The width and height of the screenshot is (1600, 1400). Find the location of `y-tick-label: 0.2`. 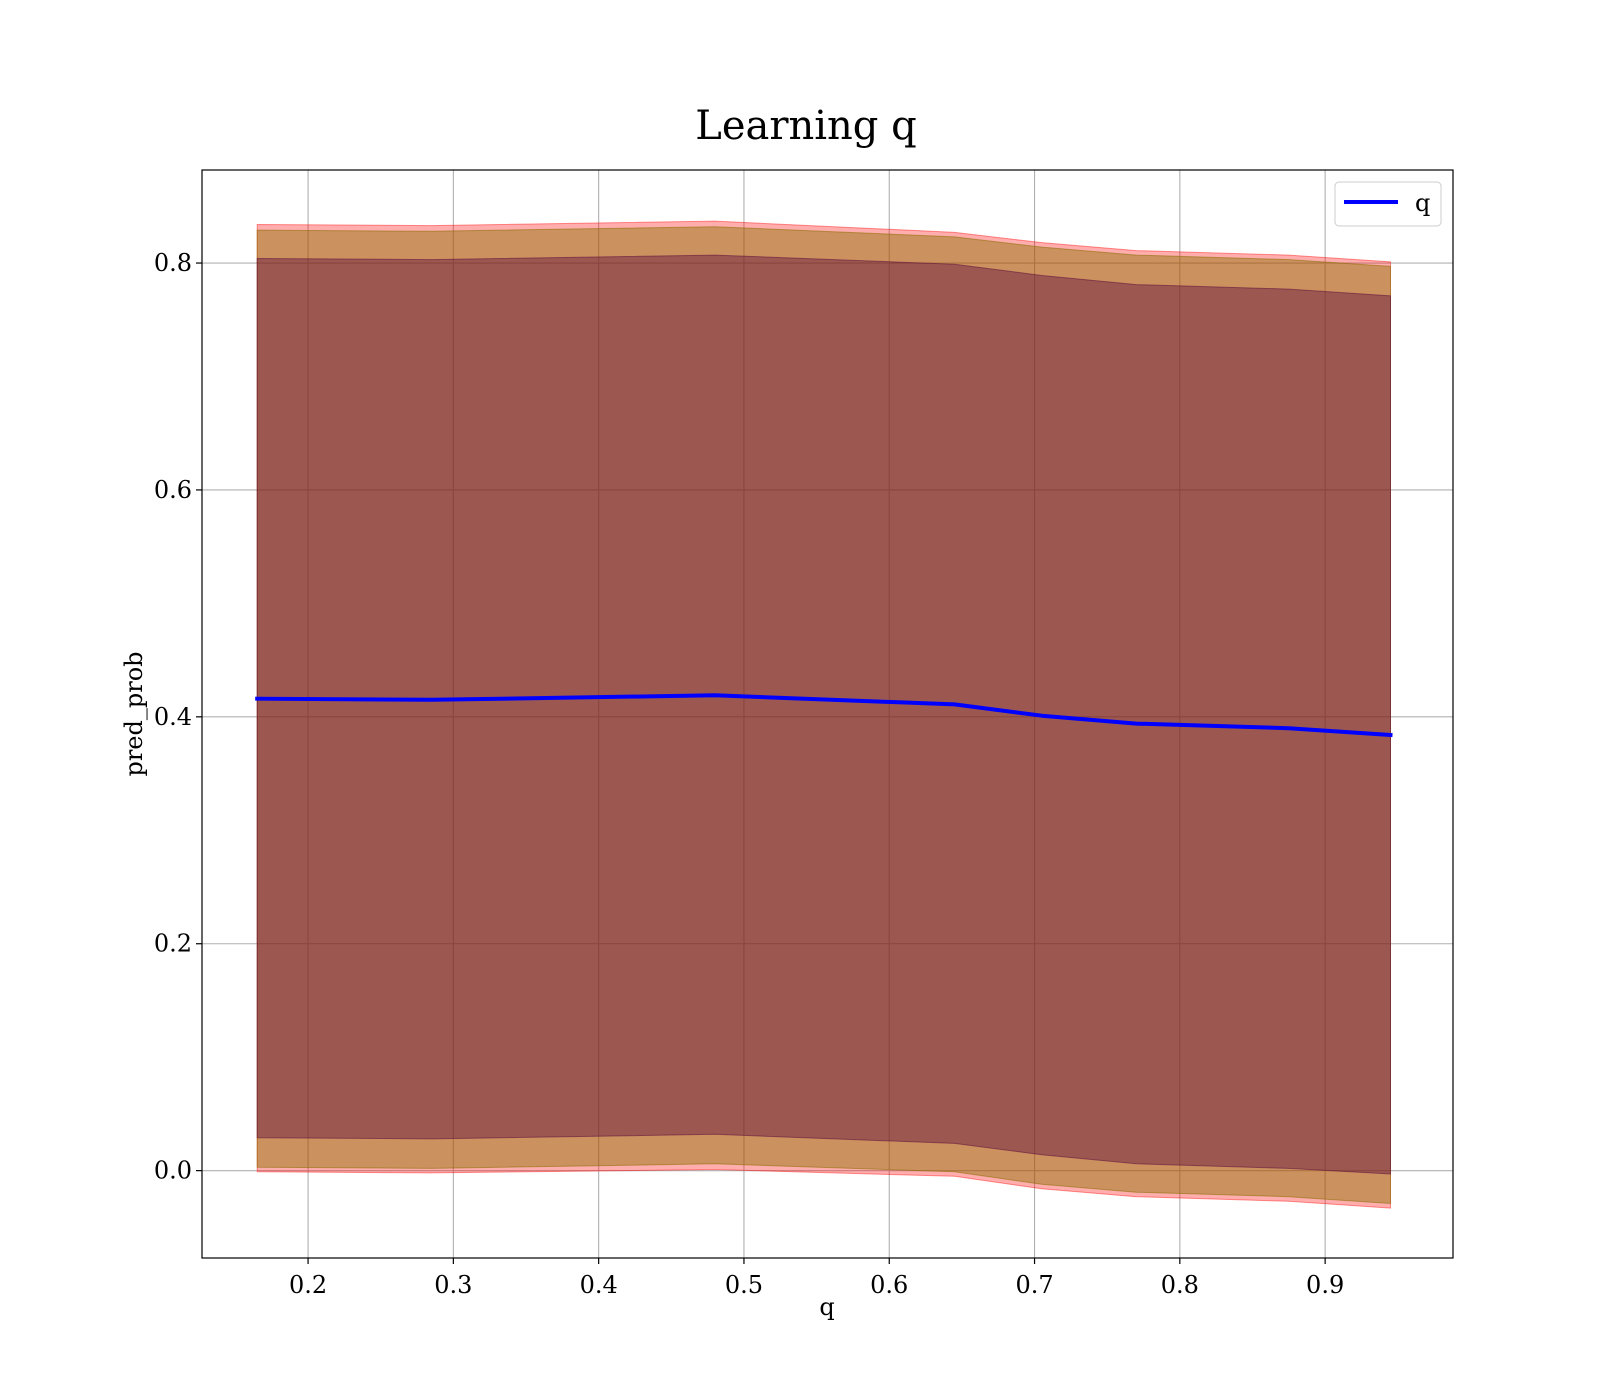

y-tick-label: 0.2 is located at coordinates (173, 944).